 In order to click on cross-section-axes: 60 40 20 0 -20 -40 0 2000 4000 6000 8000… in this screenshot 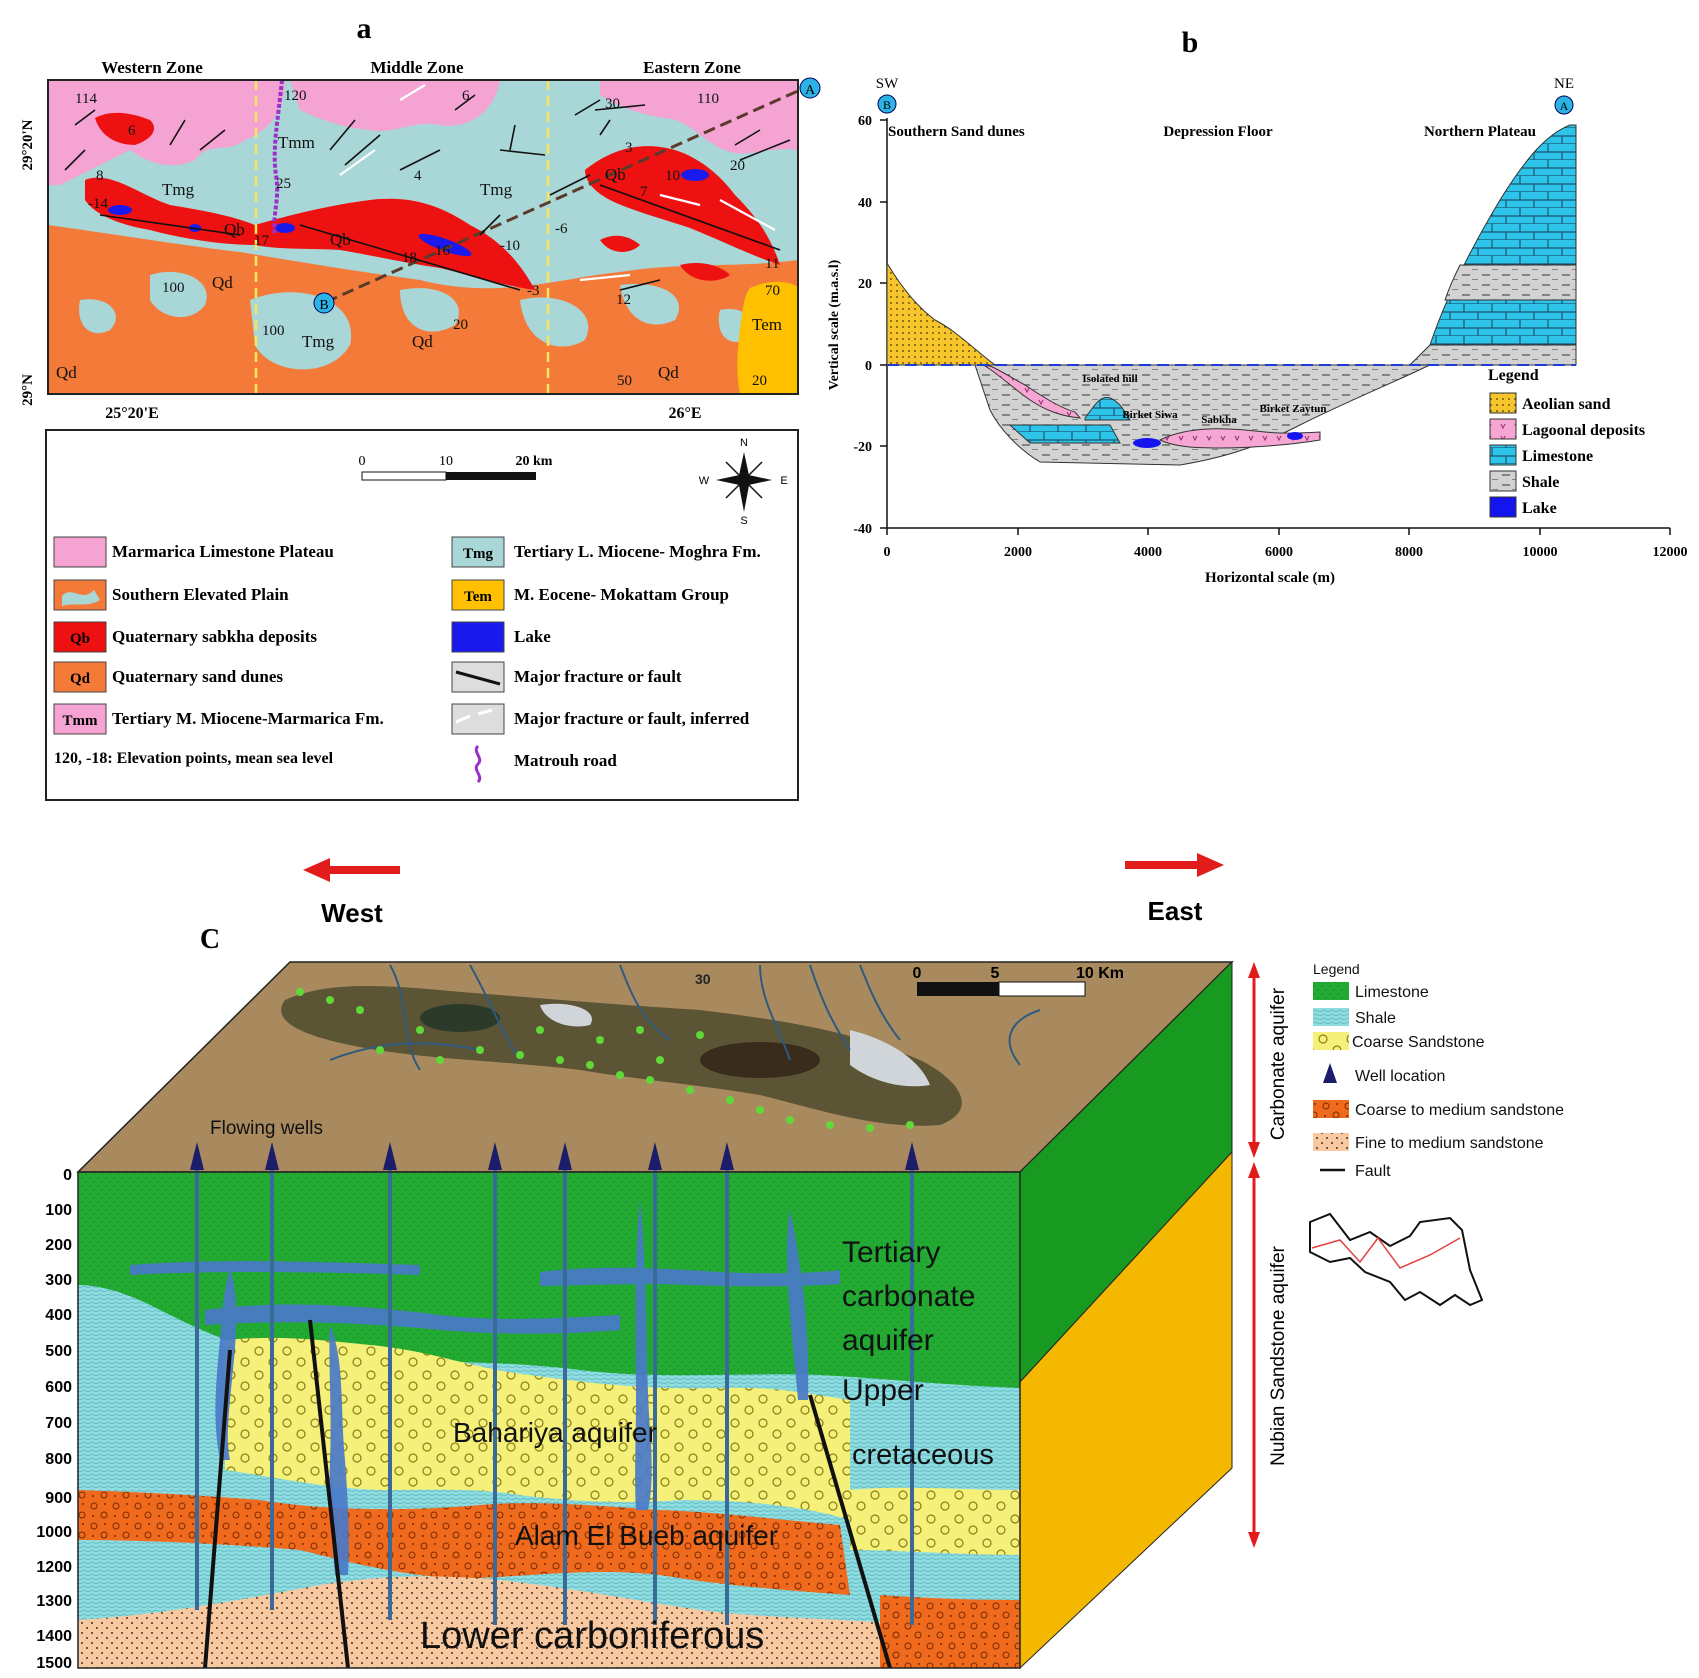, I will do `click(1257, 350)`.